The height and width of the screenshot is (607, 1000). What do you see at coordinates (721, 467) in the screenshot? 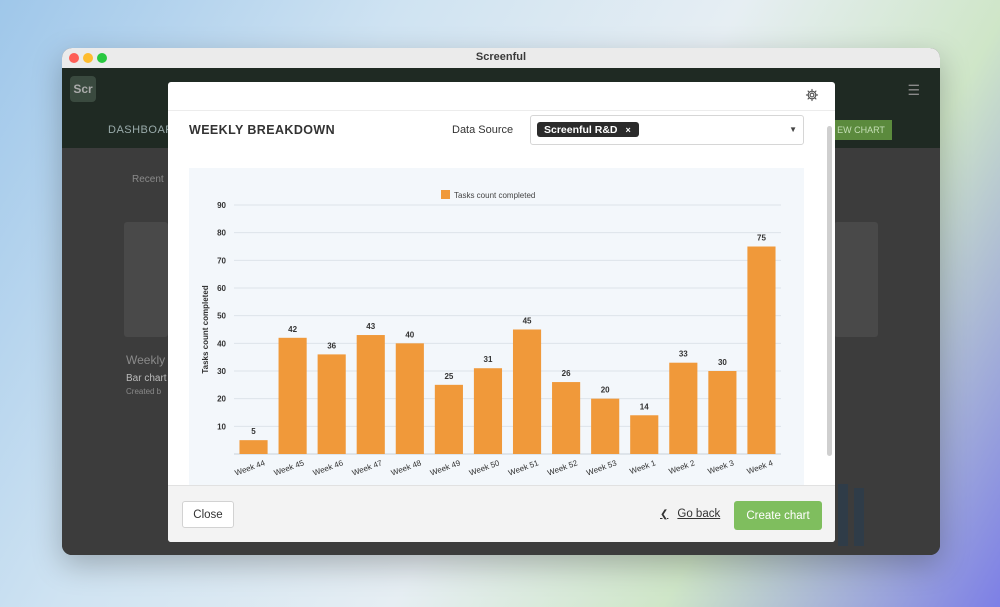
I see `x-tick-label: Week 3` at bounding box center [721, 467].